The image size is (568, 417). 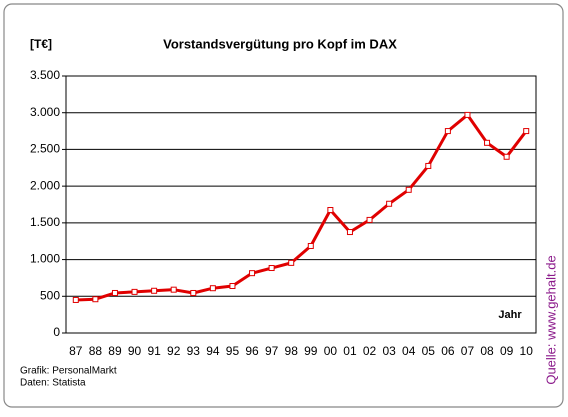 What do you see at coordinates (389, 351) in the screenshot?
I see `x-tick-label: 03` at bounding box center [389, 351].